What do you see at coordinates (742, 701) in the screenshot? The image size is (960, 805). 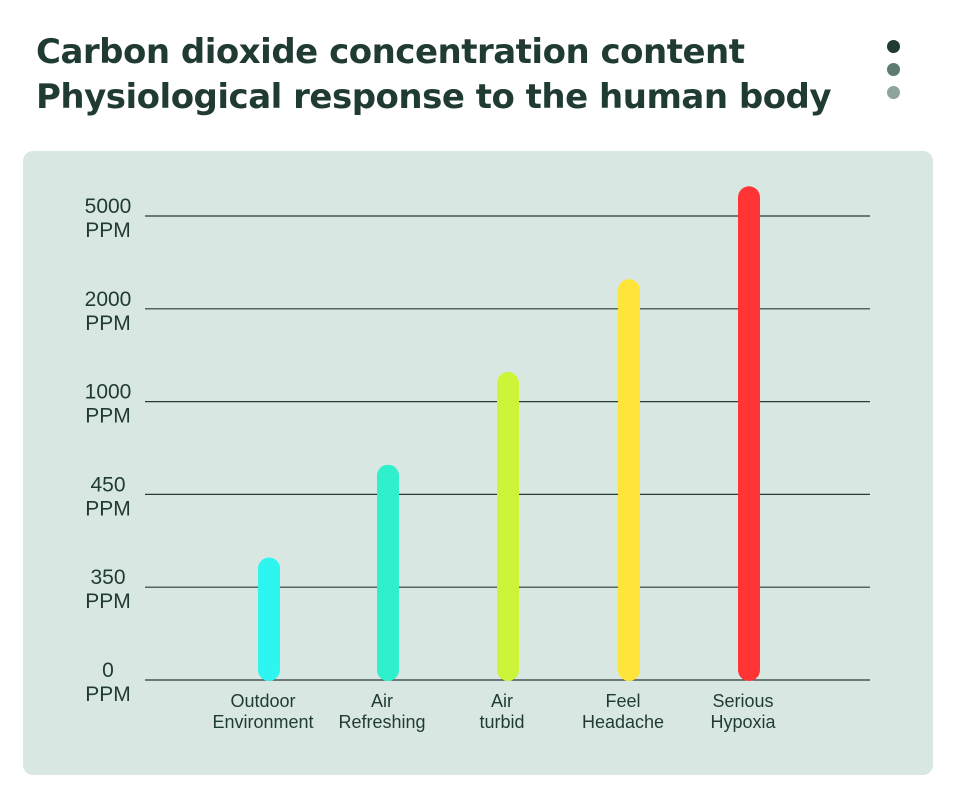 I see `x-category-label: Serious` at bounding box center [742, 701].